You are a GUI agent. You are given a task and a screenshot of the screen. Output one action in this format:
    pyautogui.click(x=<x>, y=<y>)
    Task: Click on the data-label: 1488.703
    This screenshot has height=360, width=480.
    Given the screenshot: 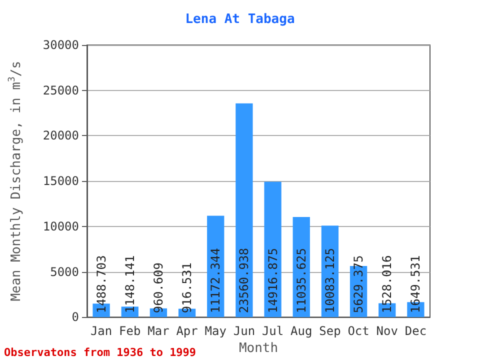 What is the action you would take?
    pyautogui.click(x=101, y=284)
    